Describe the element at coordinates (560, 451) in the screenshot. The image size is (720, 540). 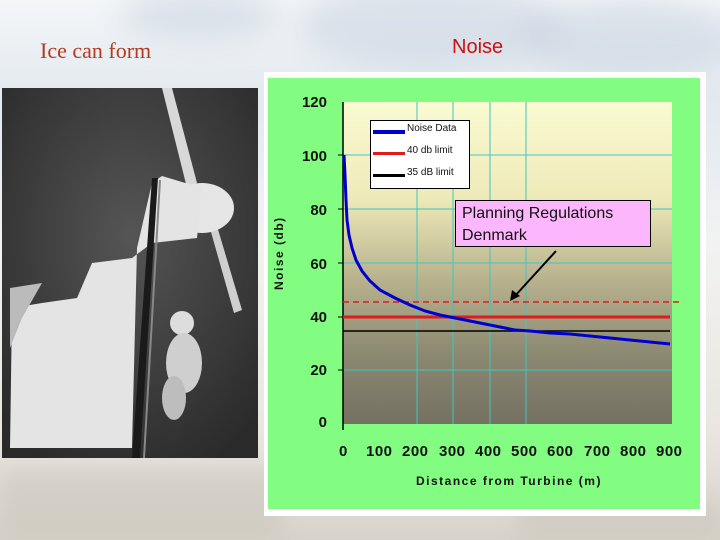
I see `x-tick: 600` at that location.